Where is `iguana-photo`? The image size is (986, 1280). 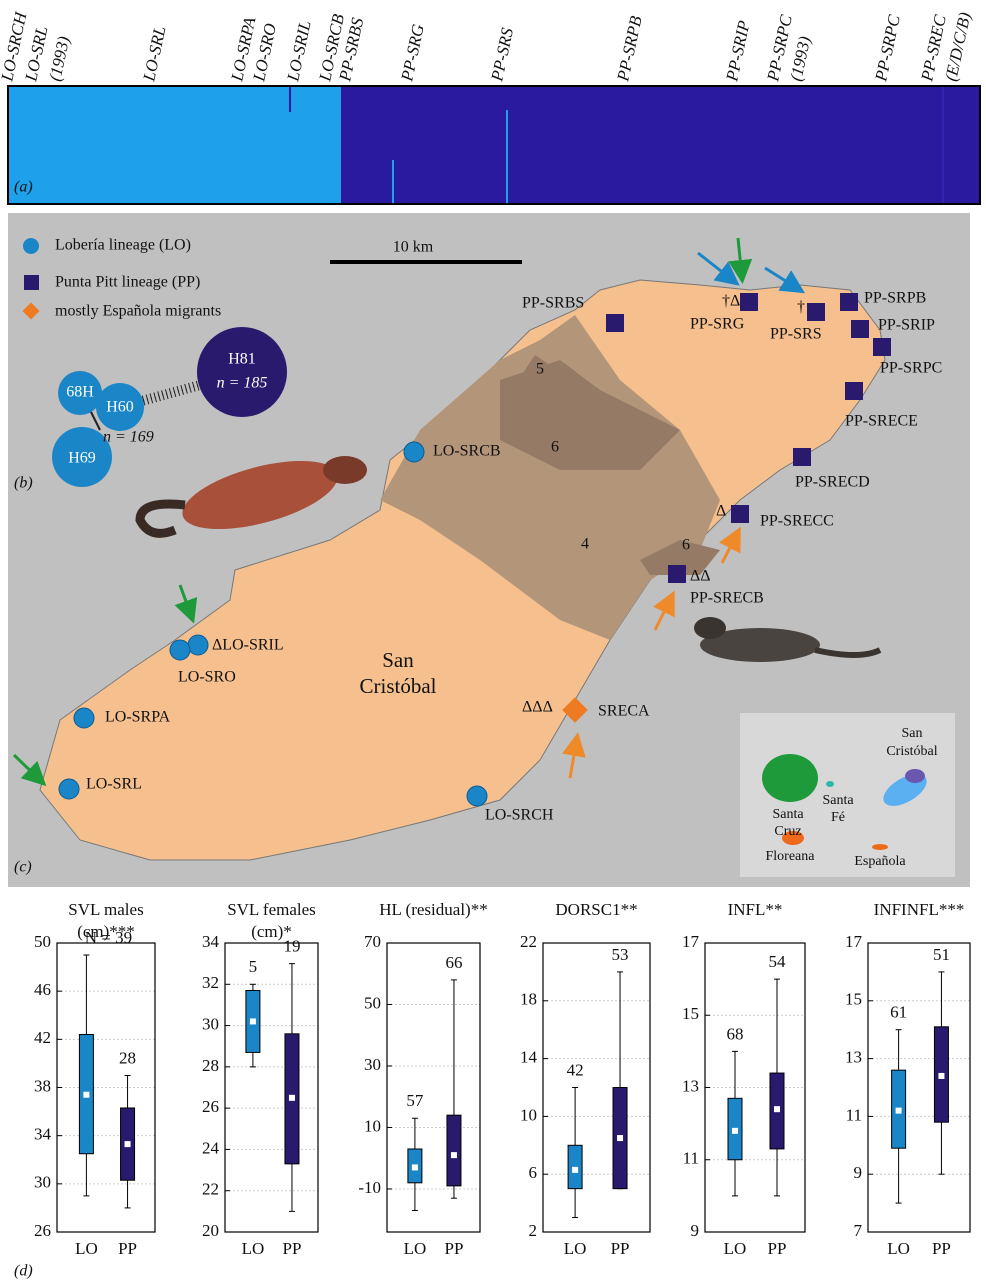 iguana-photo is located at coordinates (788, 639).